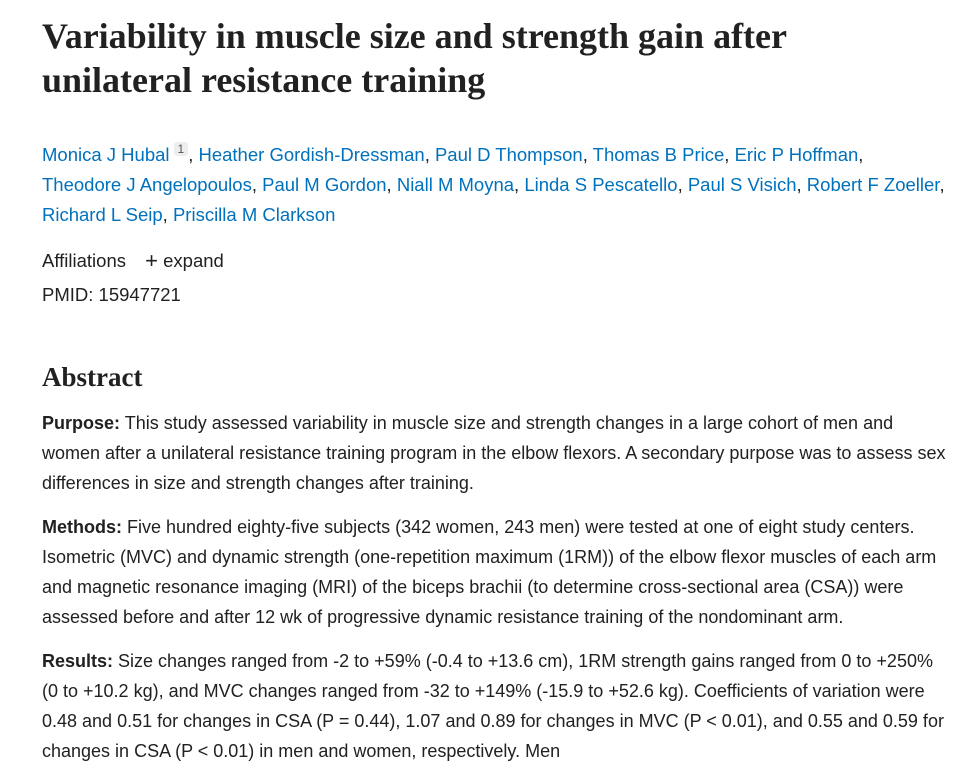  I want to click on expand-toggle: + expand, so click(184, 260).